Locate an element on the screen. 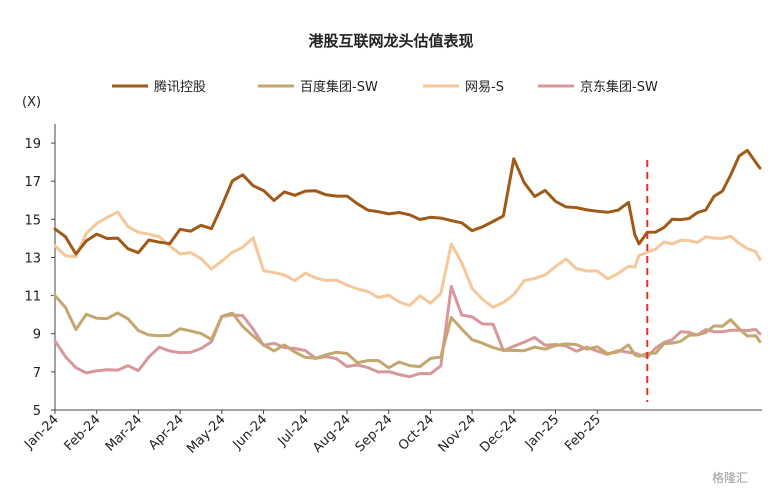  legend: 腾讯控股 百度集团-SW 网易-S 京东集团-SW is located at coordinates (385, 87).